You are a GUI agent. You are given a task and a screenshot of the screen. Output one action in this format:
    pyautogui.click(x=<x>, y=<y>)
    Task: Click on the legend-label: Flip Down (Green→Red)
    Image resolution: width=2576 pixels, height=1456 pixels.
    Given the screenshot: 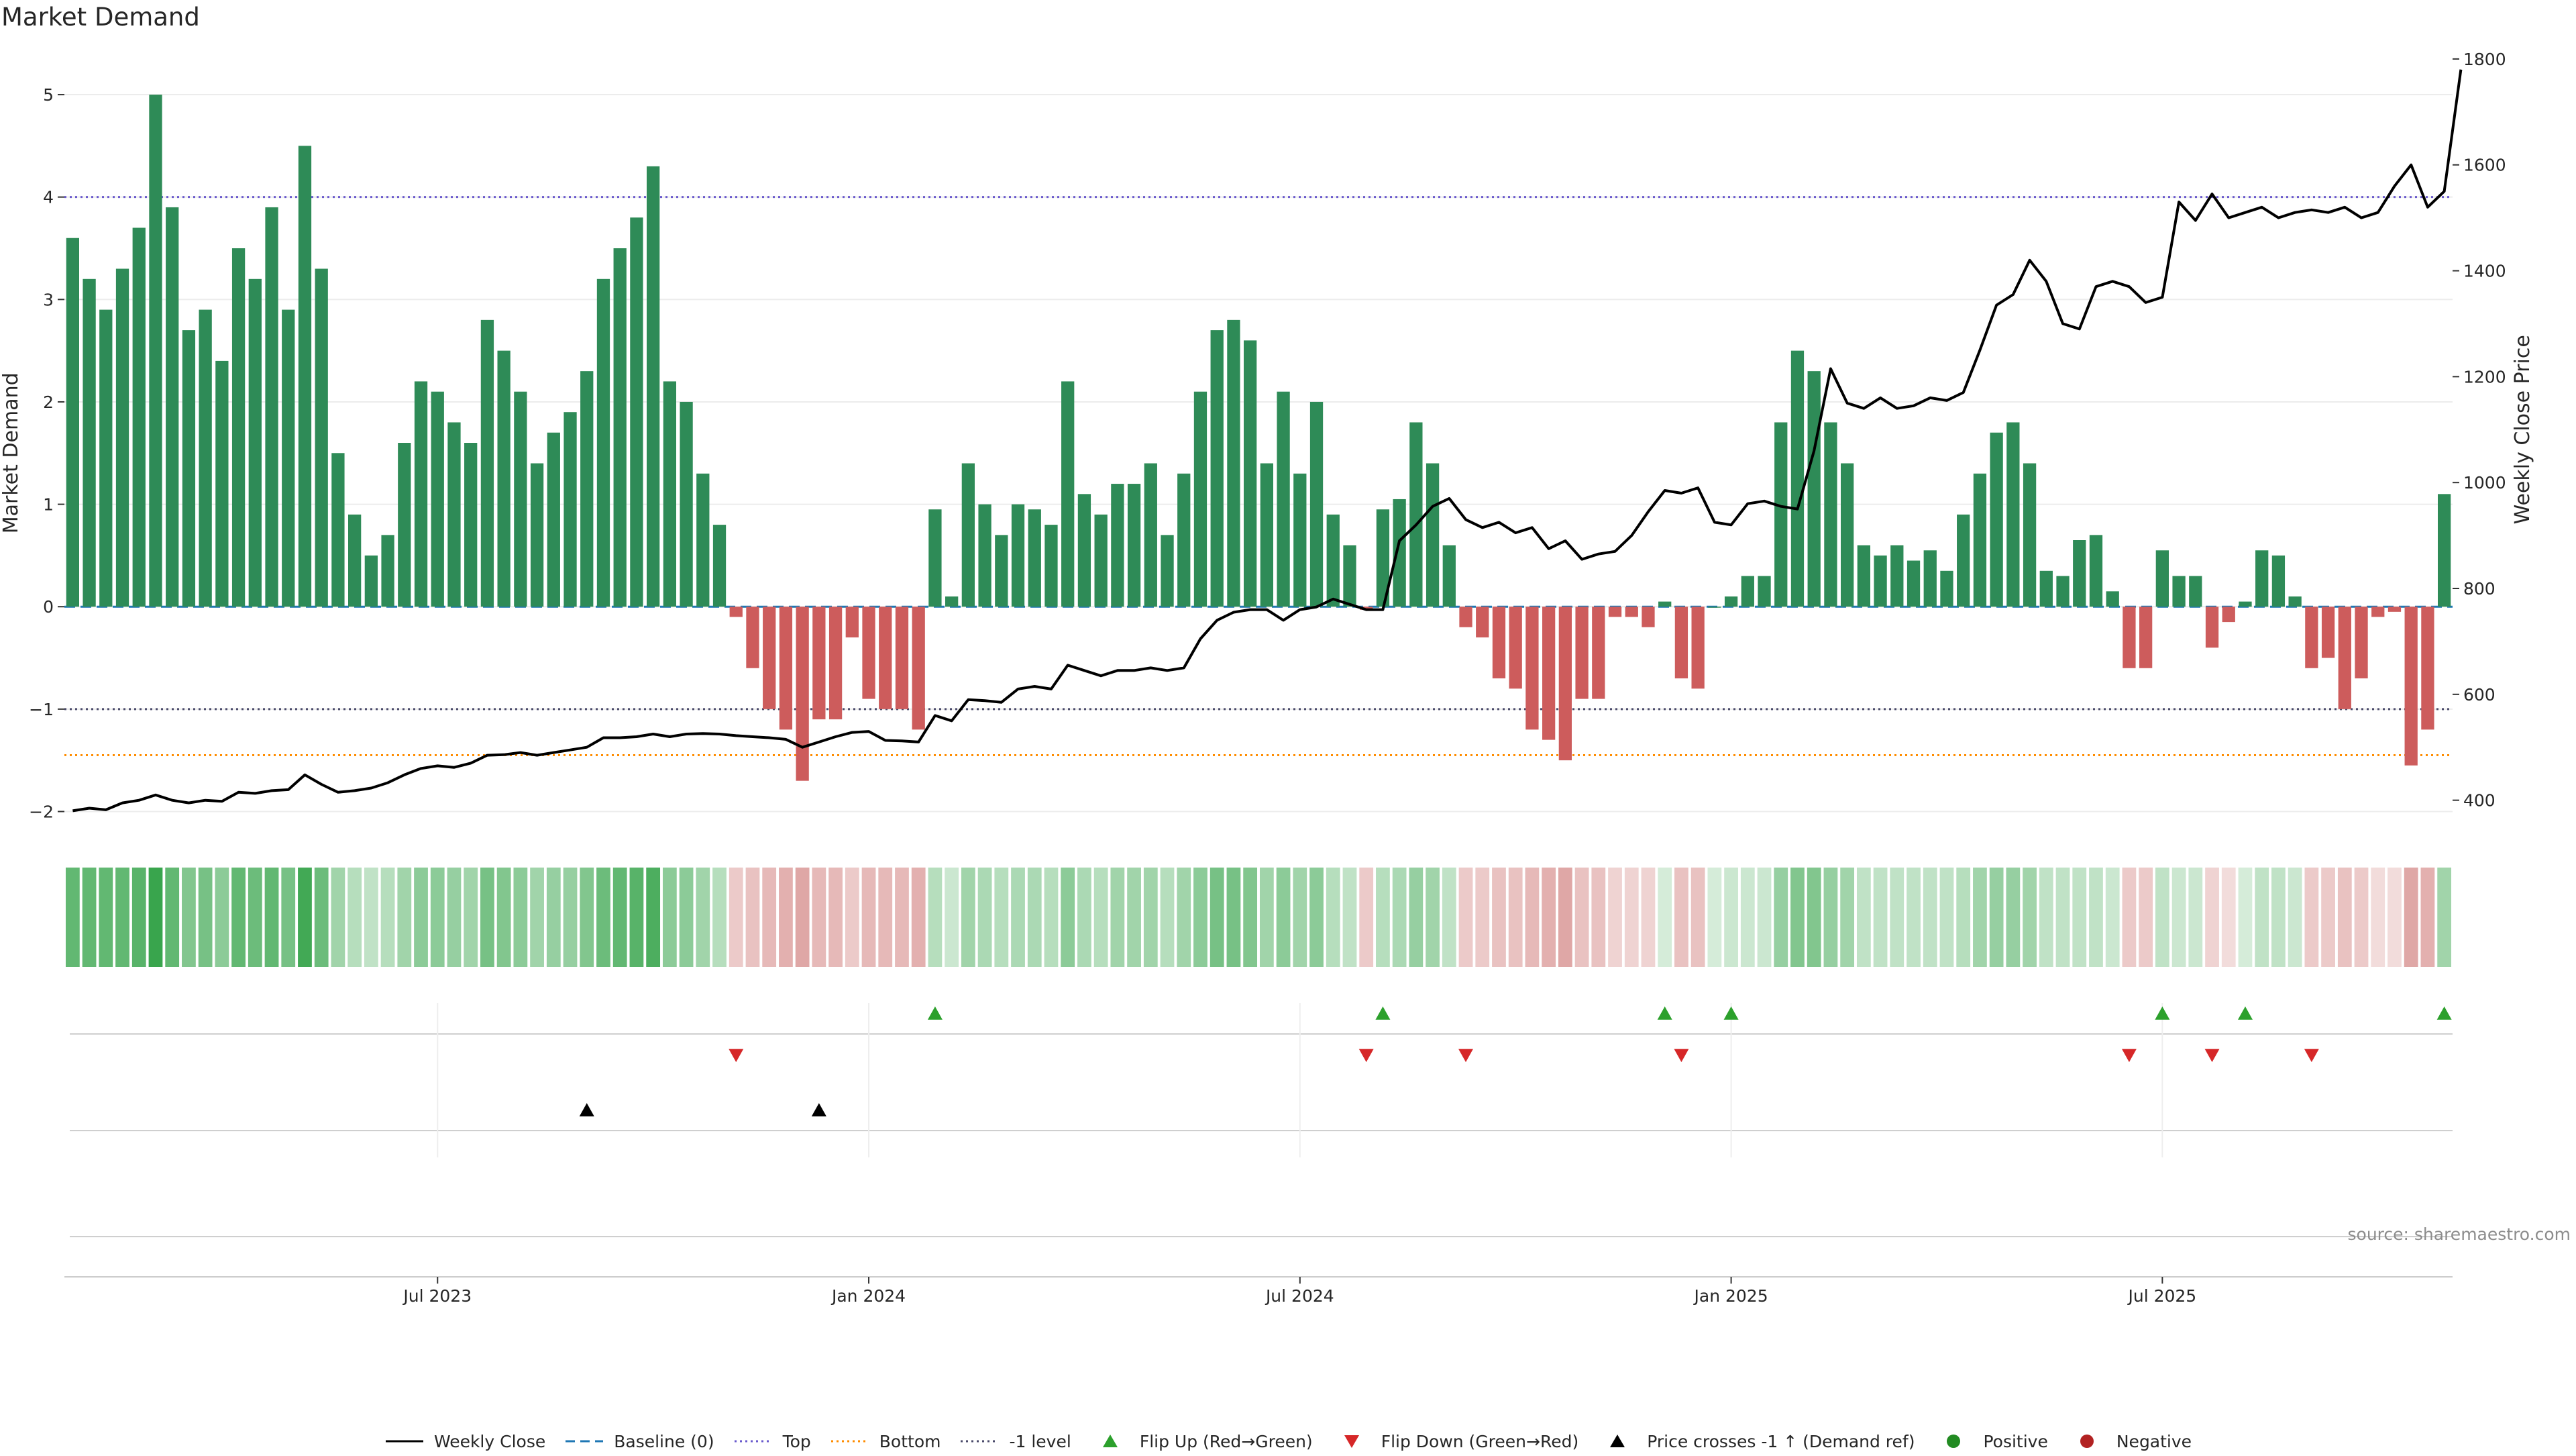 What is the action you would take?
    pyautogui.click(x=1480, y=1441)
    